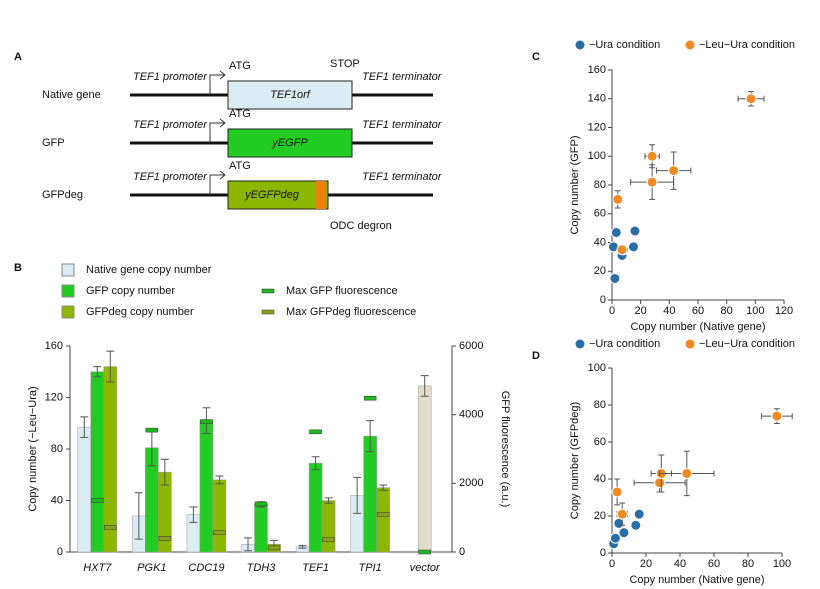 This screenshot has width=820, height=589. Describe the element at coordinates (97, 568) in the screenshot. I see `x-tick-label: HXT7` at that location.